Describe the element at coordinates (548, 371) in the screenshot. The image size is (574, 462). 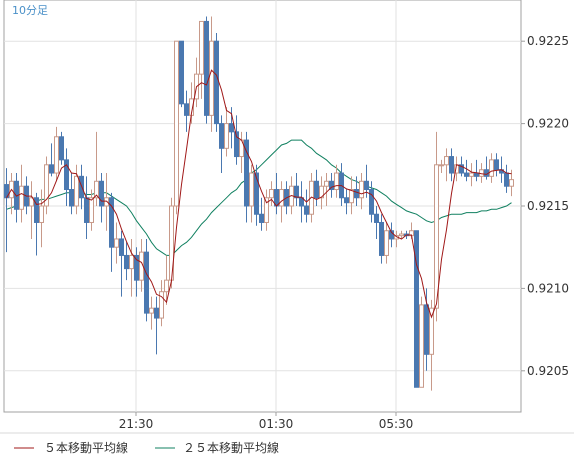
I see `y-tick-label: 0.9205` at that location.